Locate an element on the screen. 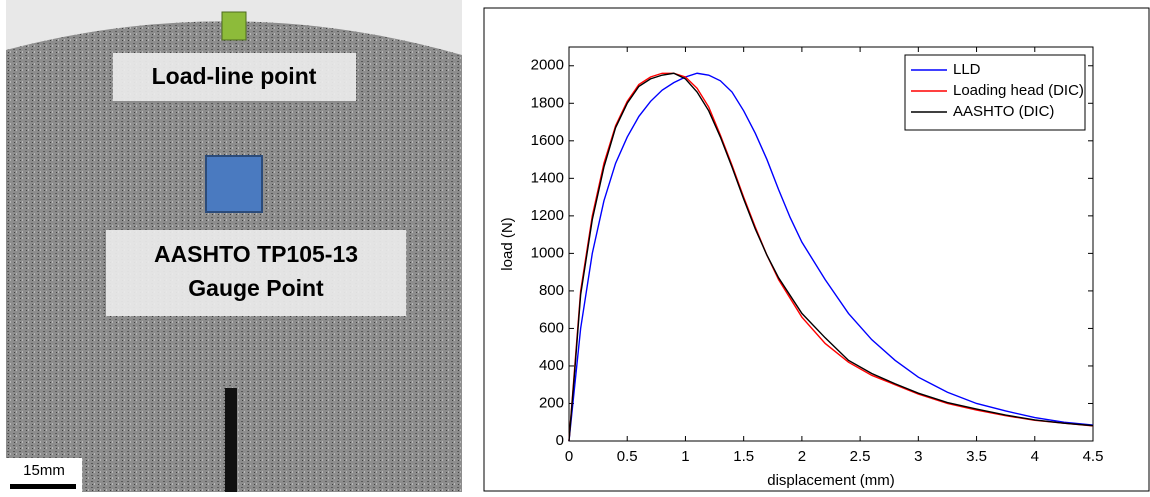 This screenshot has height=497, width=1150. y-axis-label: load (N) is located at coordinates (507, 243).